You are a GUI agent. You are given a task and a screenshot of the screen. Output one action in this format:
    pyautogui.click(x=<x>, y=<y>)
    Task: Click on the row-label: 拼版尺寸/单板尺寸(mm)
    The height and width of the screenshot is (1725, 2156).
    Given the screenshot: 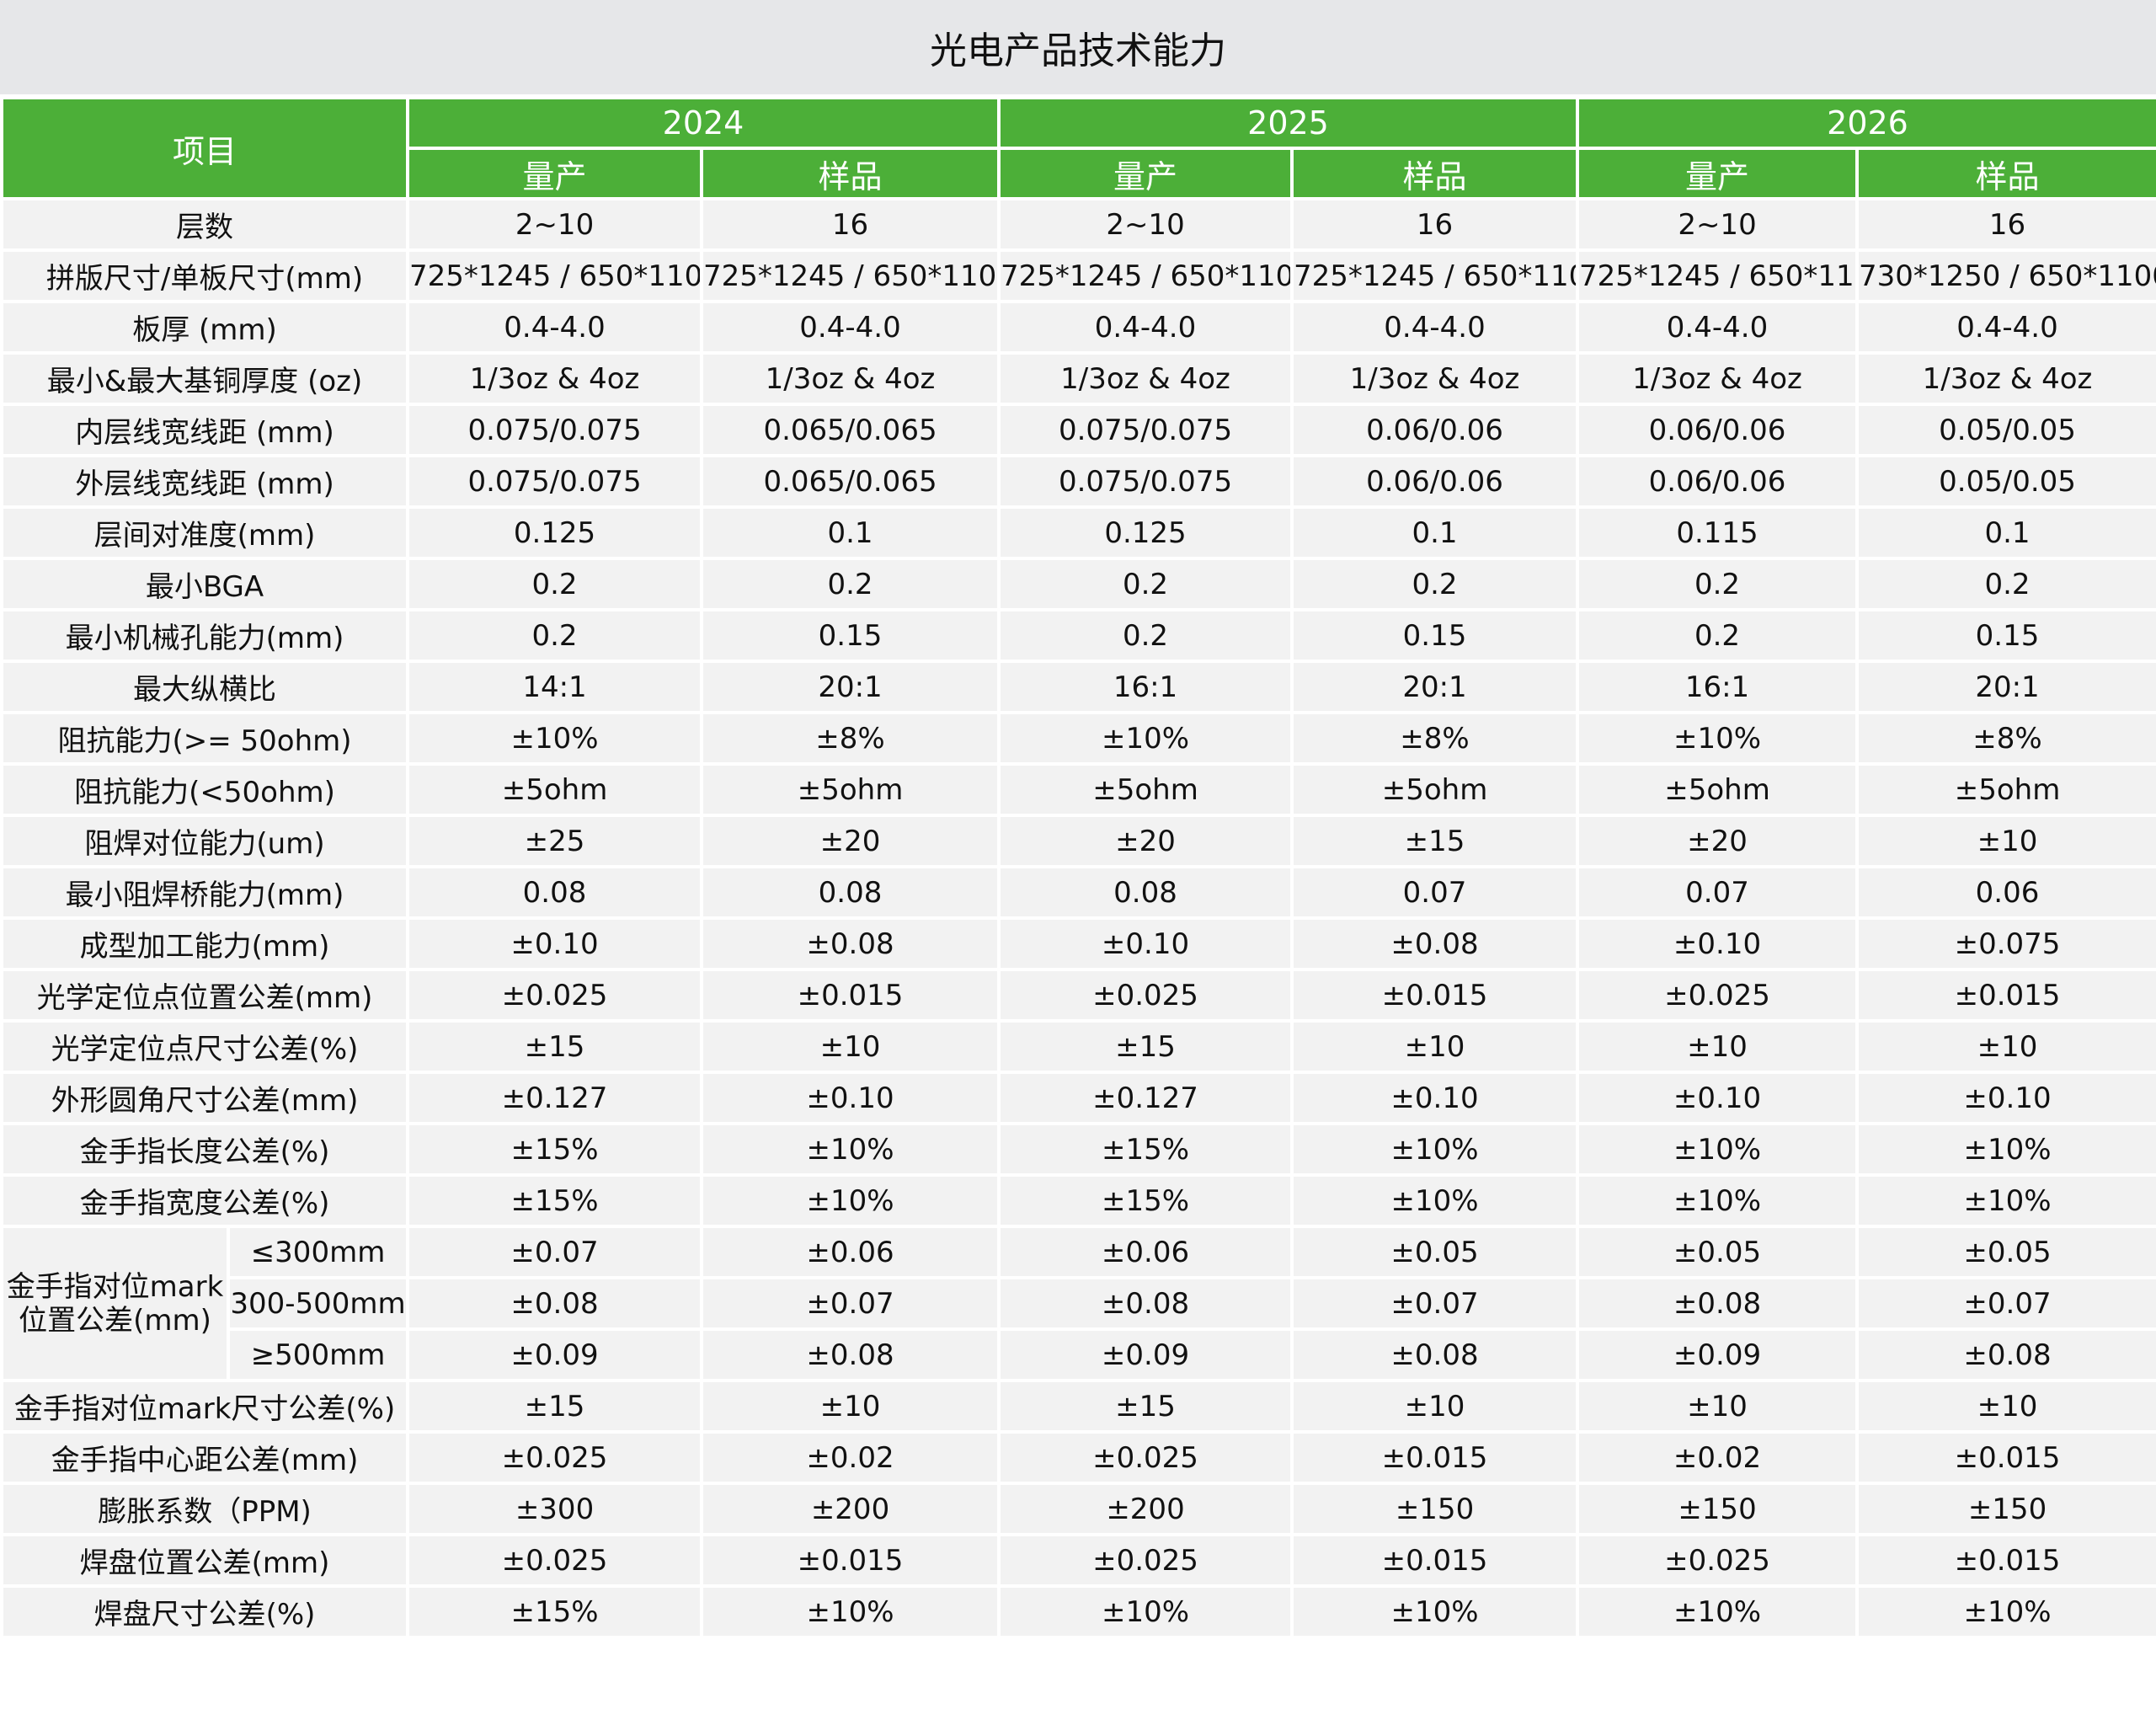 What is the action you would take?
    pyautogui.click(x=205, y=275)
    